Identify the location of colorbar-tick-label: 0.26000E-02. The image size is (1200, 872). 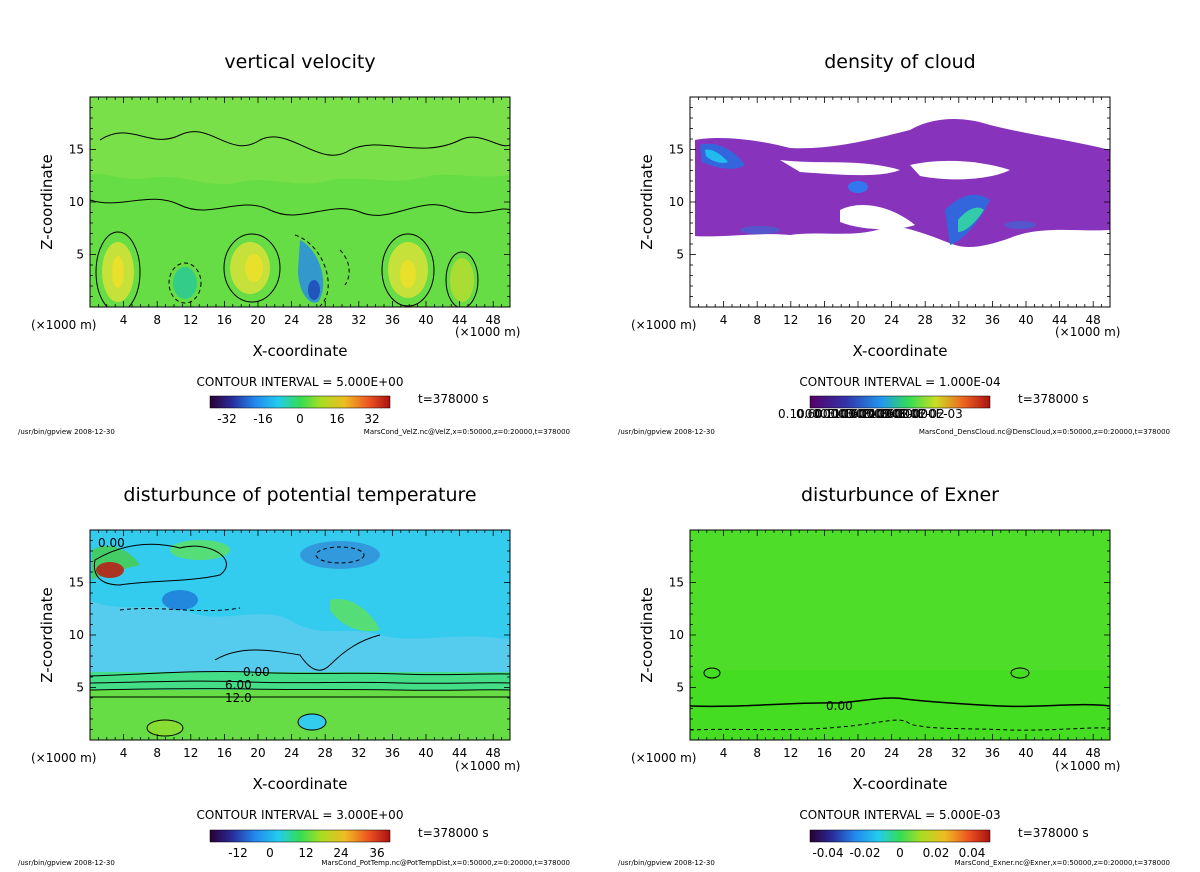
(906, 414).